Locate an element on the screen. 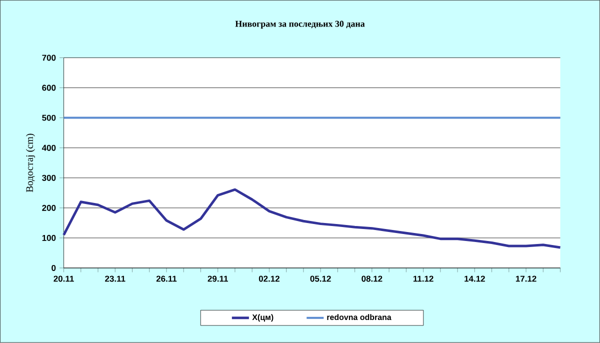 The width and height of the screenshot is (600, 343). x-tick-label: 08.12 is located at coordinates (372, 279).